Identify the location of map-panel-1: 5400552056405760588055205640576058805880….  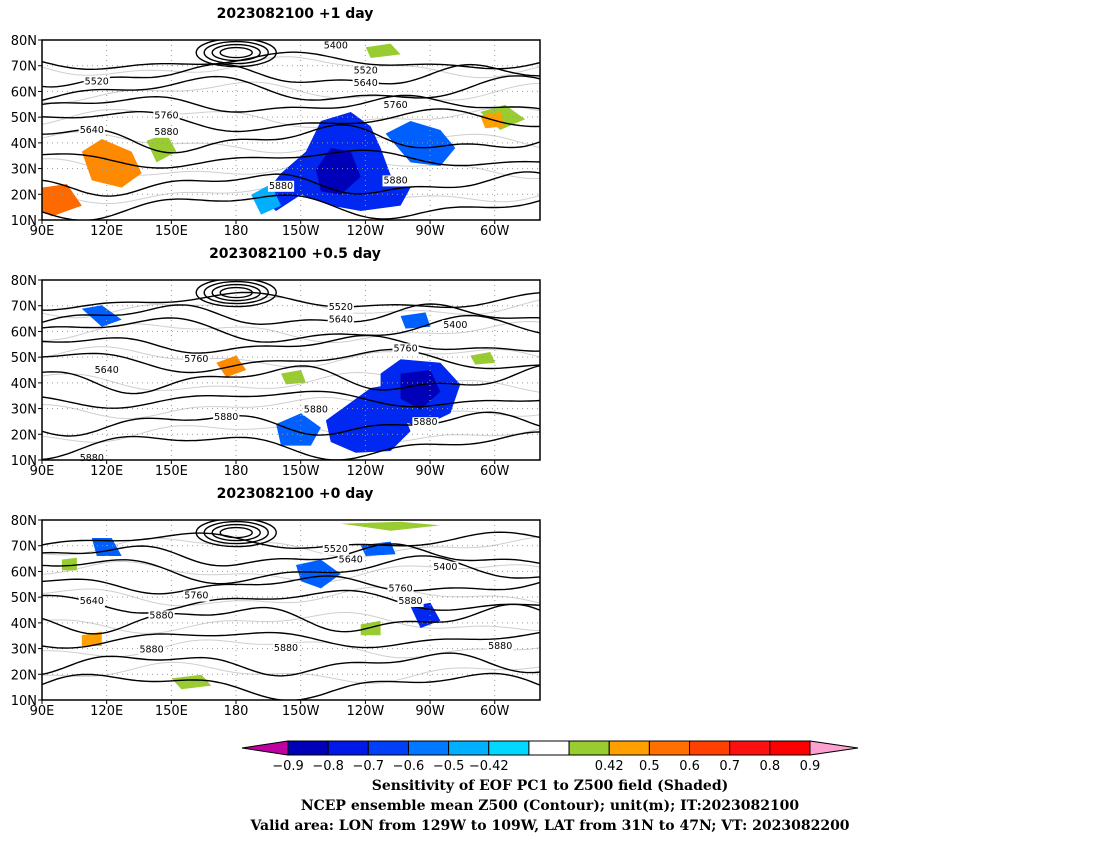
(276, 136).